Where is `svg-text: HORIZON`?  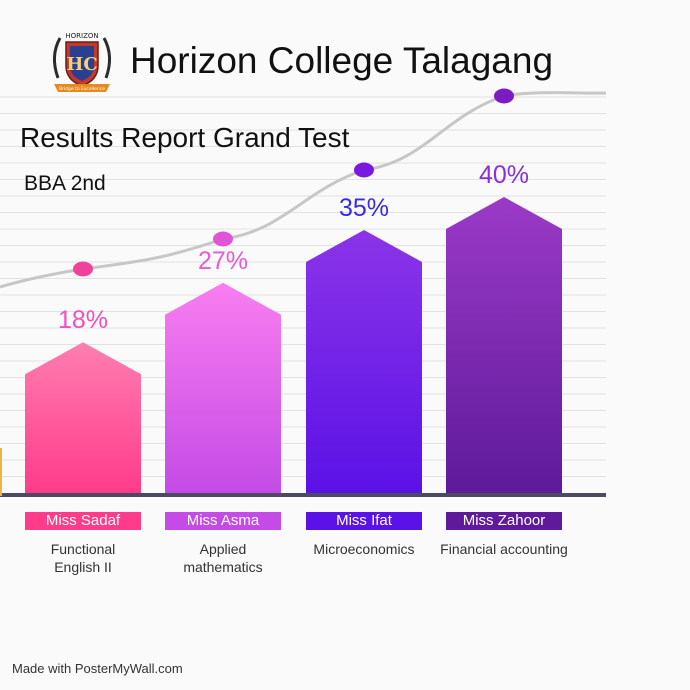
svg-text: HORIZON is located at coordinates (81, 36).